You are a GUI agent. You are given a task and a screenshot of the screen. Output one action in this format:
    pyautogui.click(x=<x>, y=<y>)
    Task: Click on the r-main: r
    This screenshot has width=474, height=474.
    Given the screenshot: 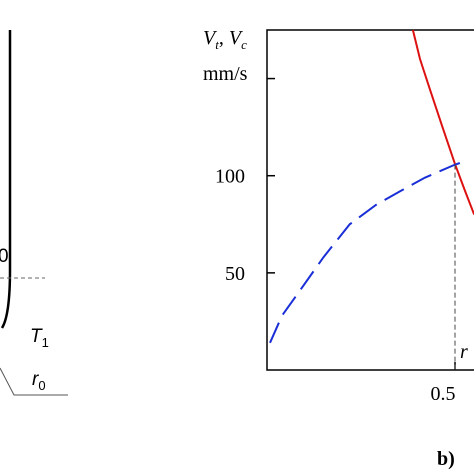 What is the action you would take?
    pyautogui.click(x=35, y=379)
    